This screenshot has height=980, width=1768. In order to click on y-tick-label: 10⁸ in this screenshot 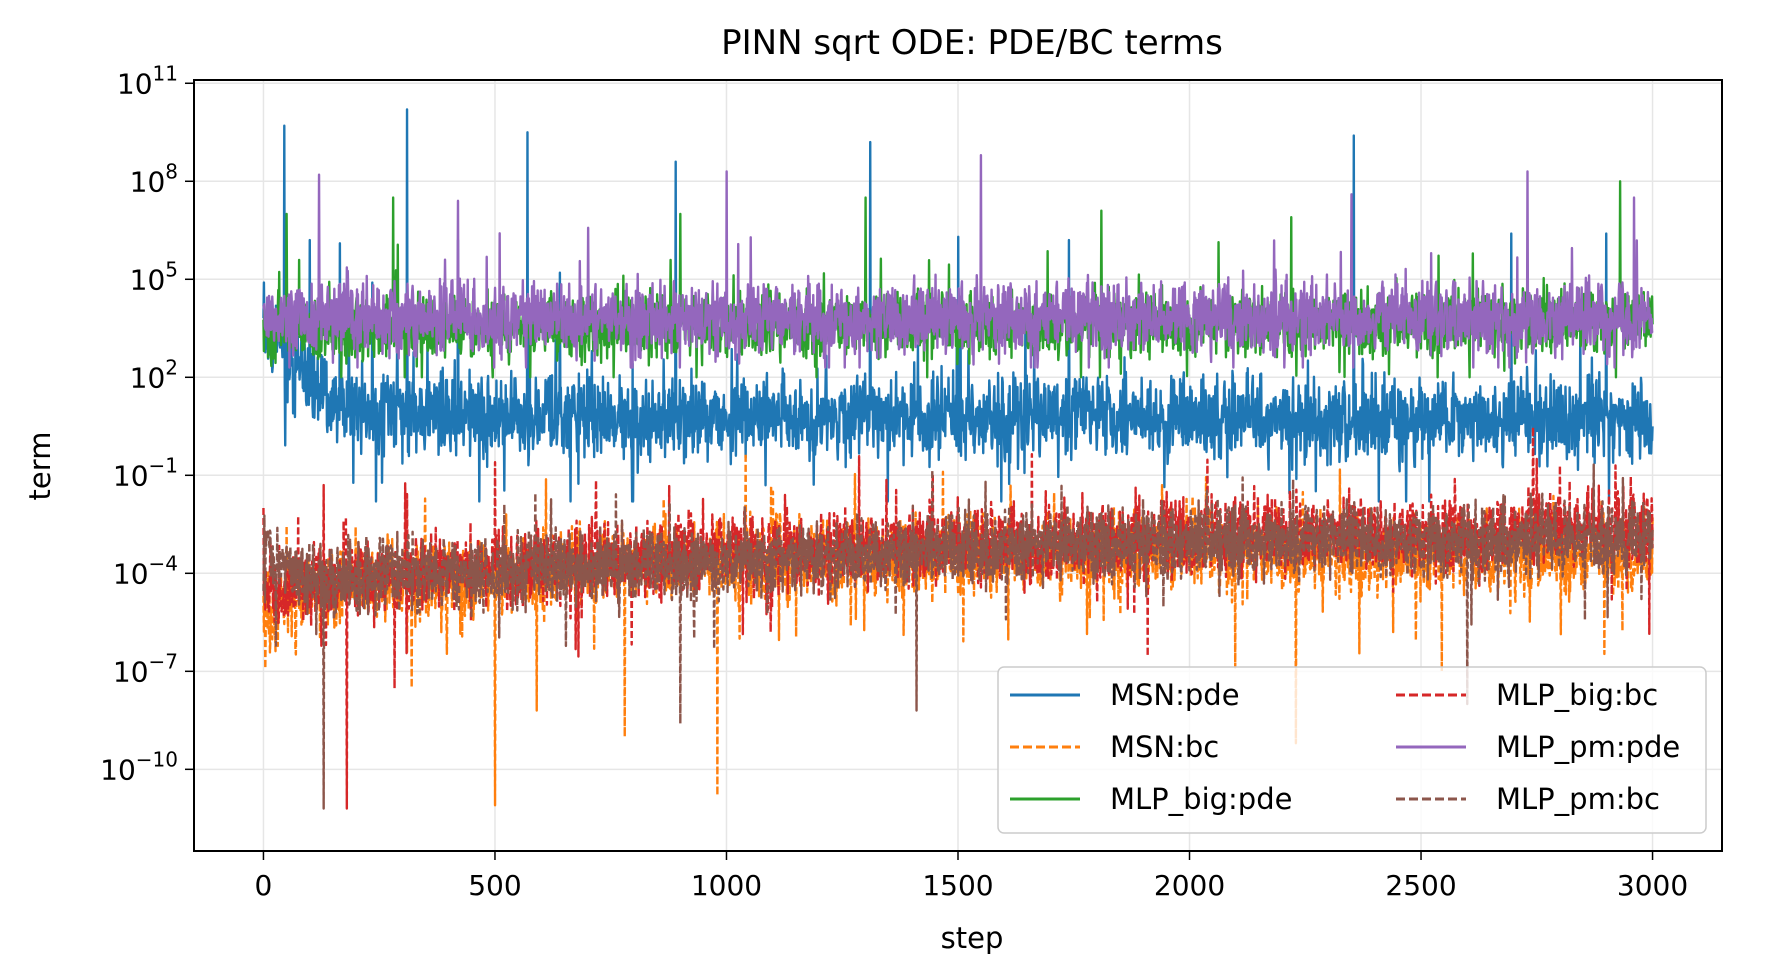, I will do `click(154, 178)`.